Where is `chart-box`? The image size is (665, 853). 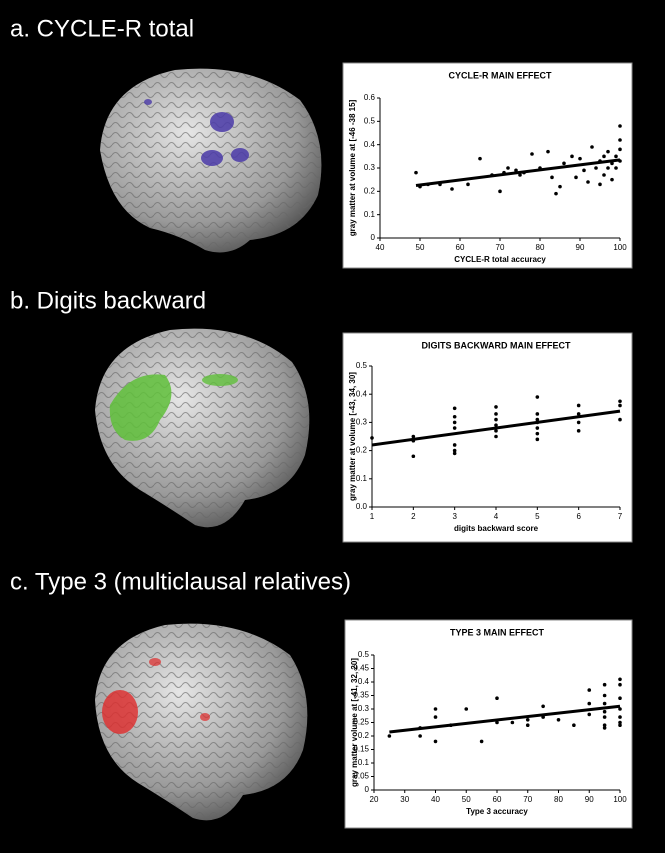 chart-box is located at coordinates (487, 165).